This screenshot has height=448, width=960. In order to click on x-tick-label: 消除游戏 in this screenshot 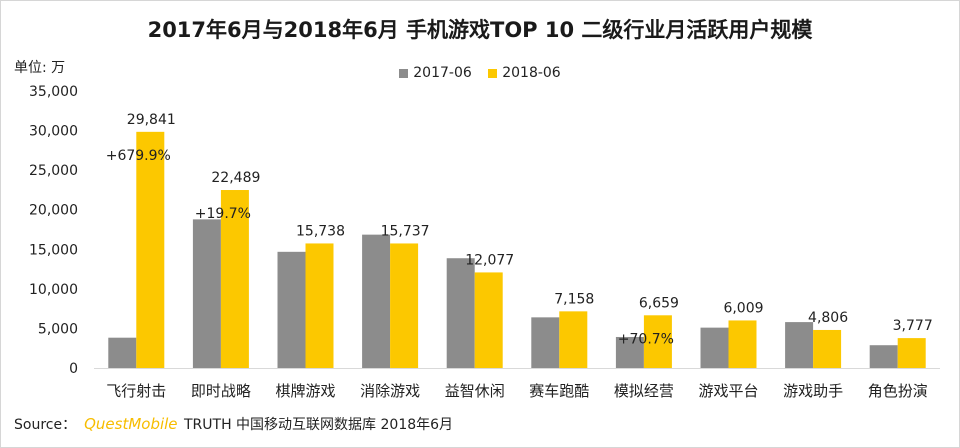, I will do `click(390, 391)`.